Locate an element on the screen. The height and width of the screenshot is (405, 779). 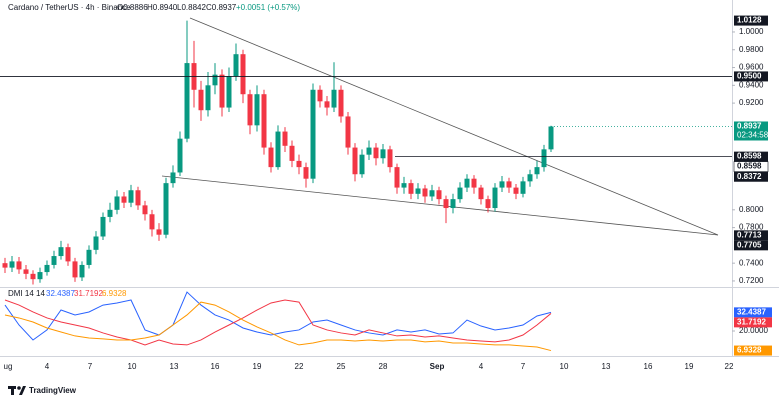
indicator-legend-value: 32.4387 is located at coordinates (60, 293).